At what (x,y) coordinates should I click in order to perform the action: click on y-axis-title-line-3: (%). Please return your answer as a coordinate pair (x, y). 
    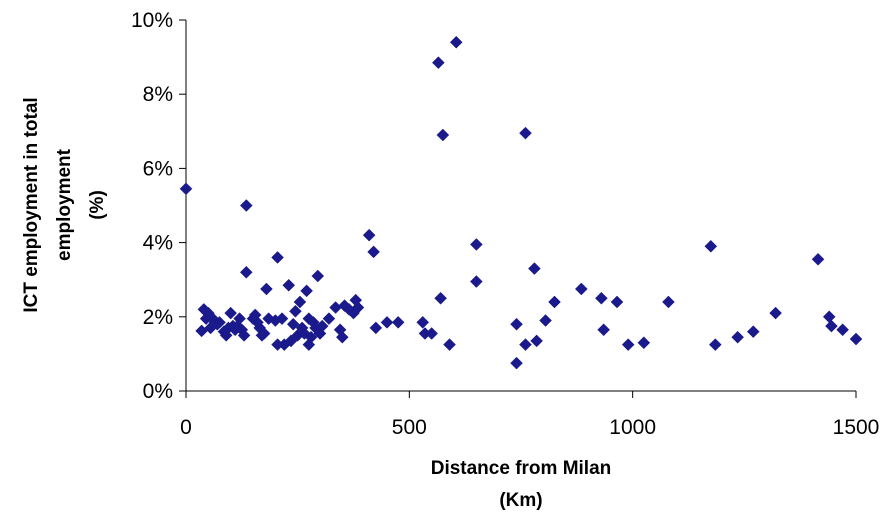
    Looking at the image, I should click on (97, 205).